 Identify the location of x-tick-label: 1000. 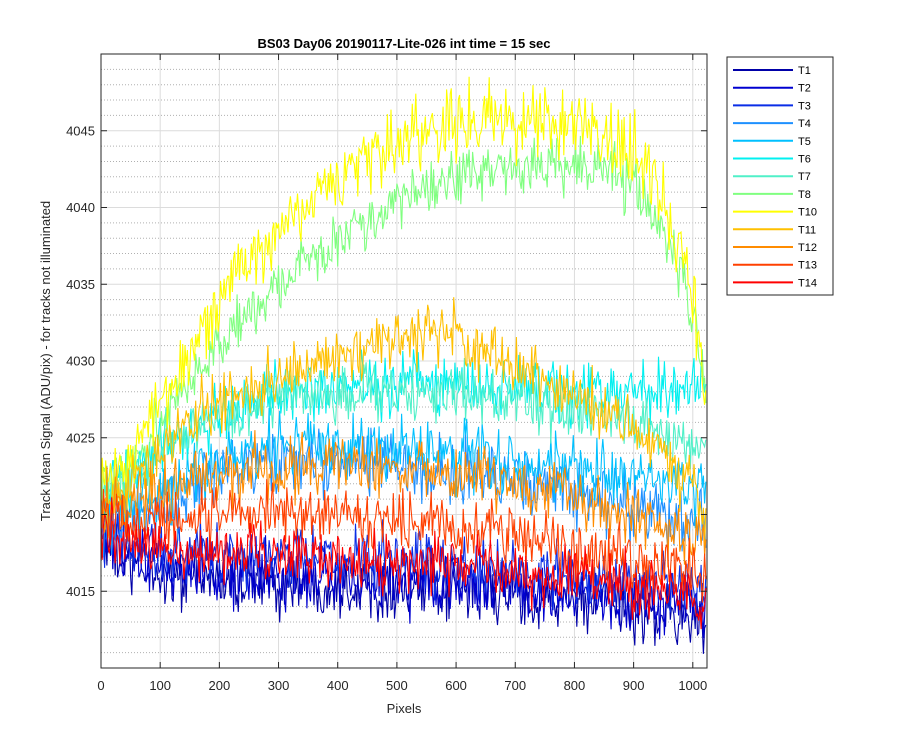
(692, 685).